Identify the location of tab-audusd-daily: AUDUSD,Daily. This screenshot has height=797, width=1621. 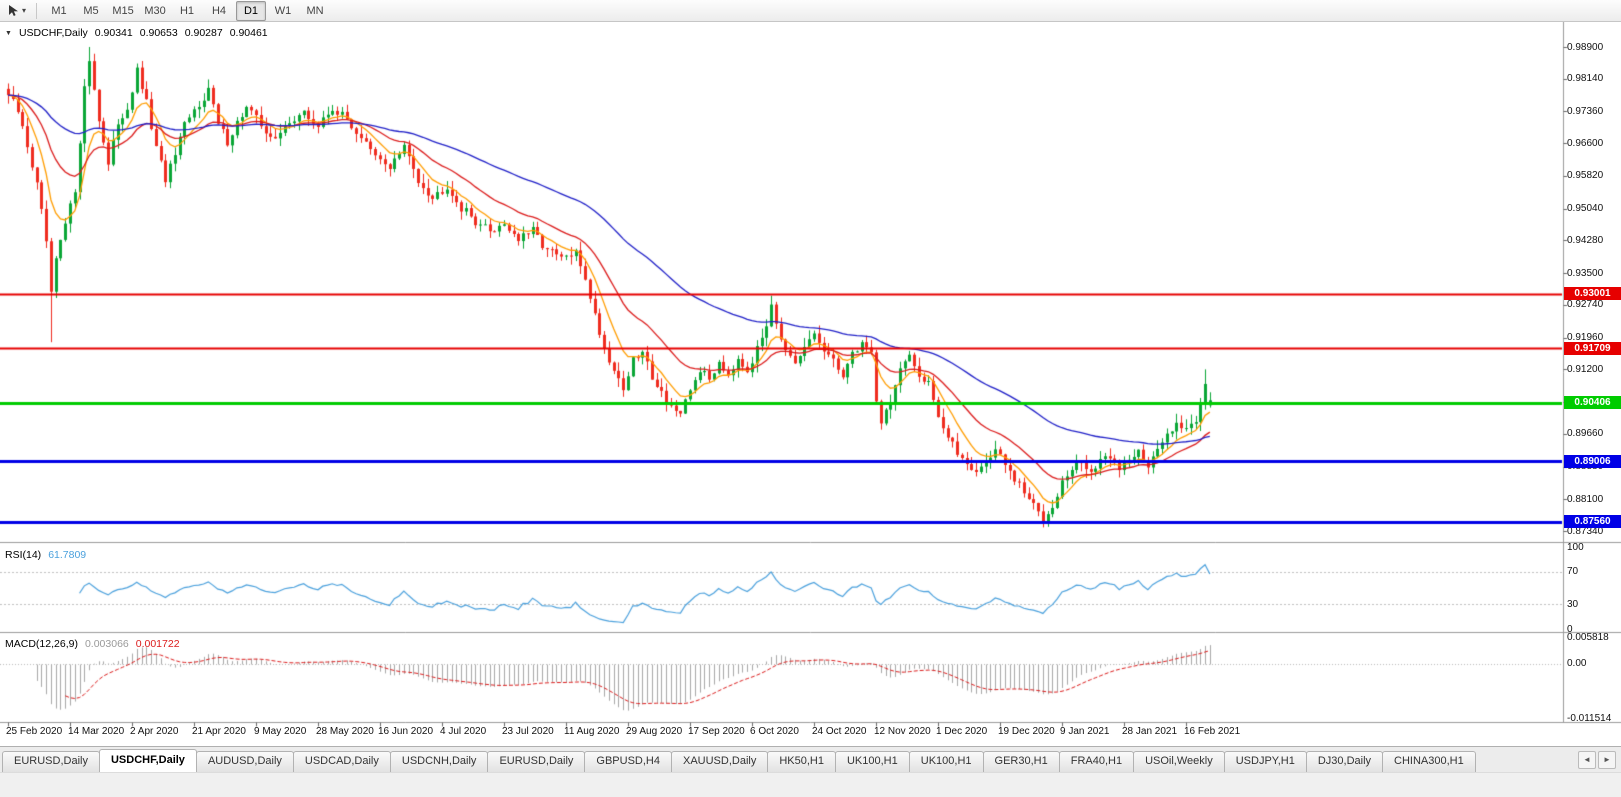
(244, 761).